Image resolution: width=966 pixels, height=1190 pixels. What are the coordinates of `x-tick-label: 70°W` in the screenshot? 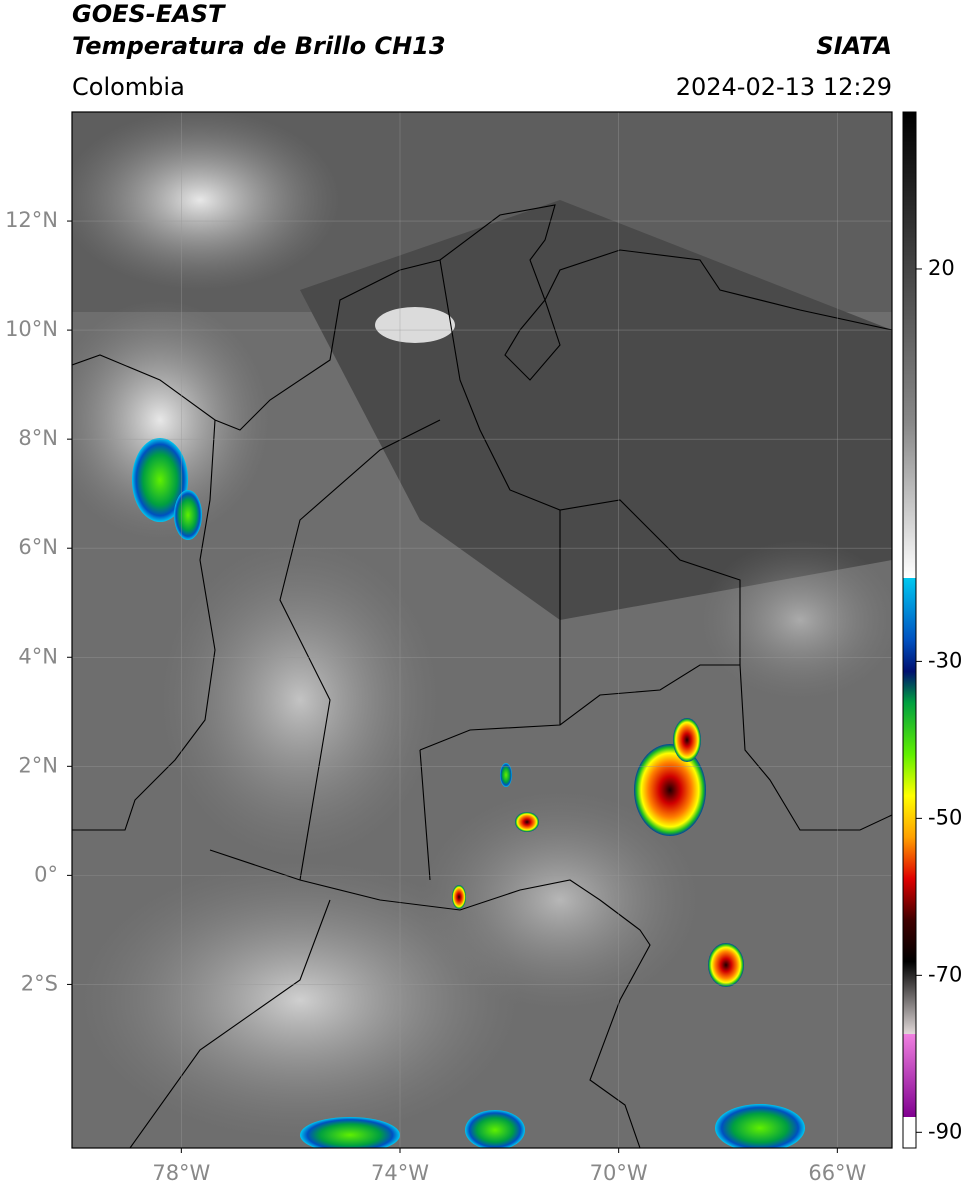 It's located at (619, 1173).